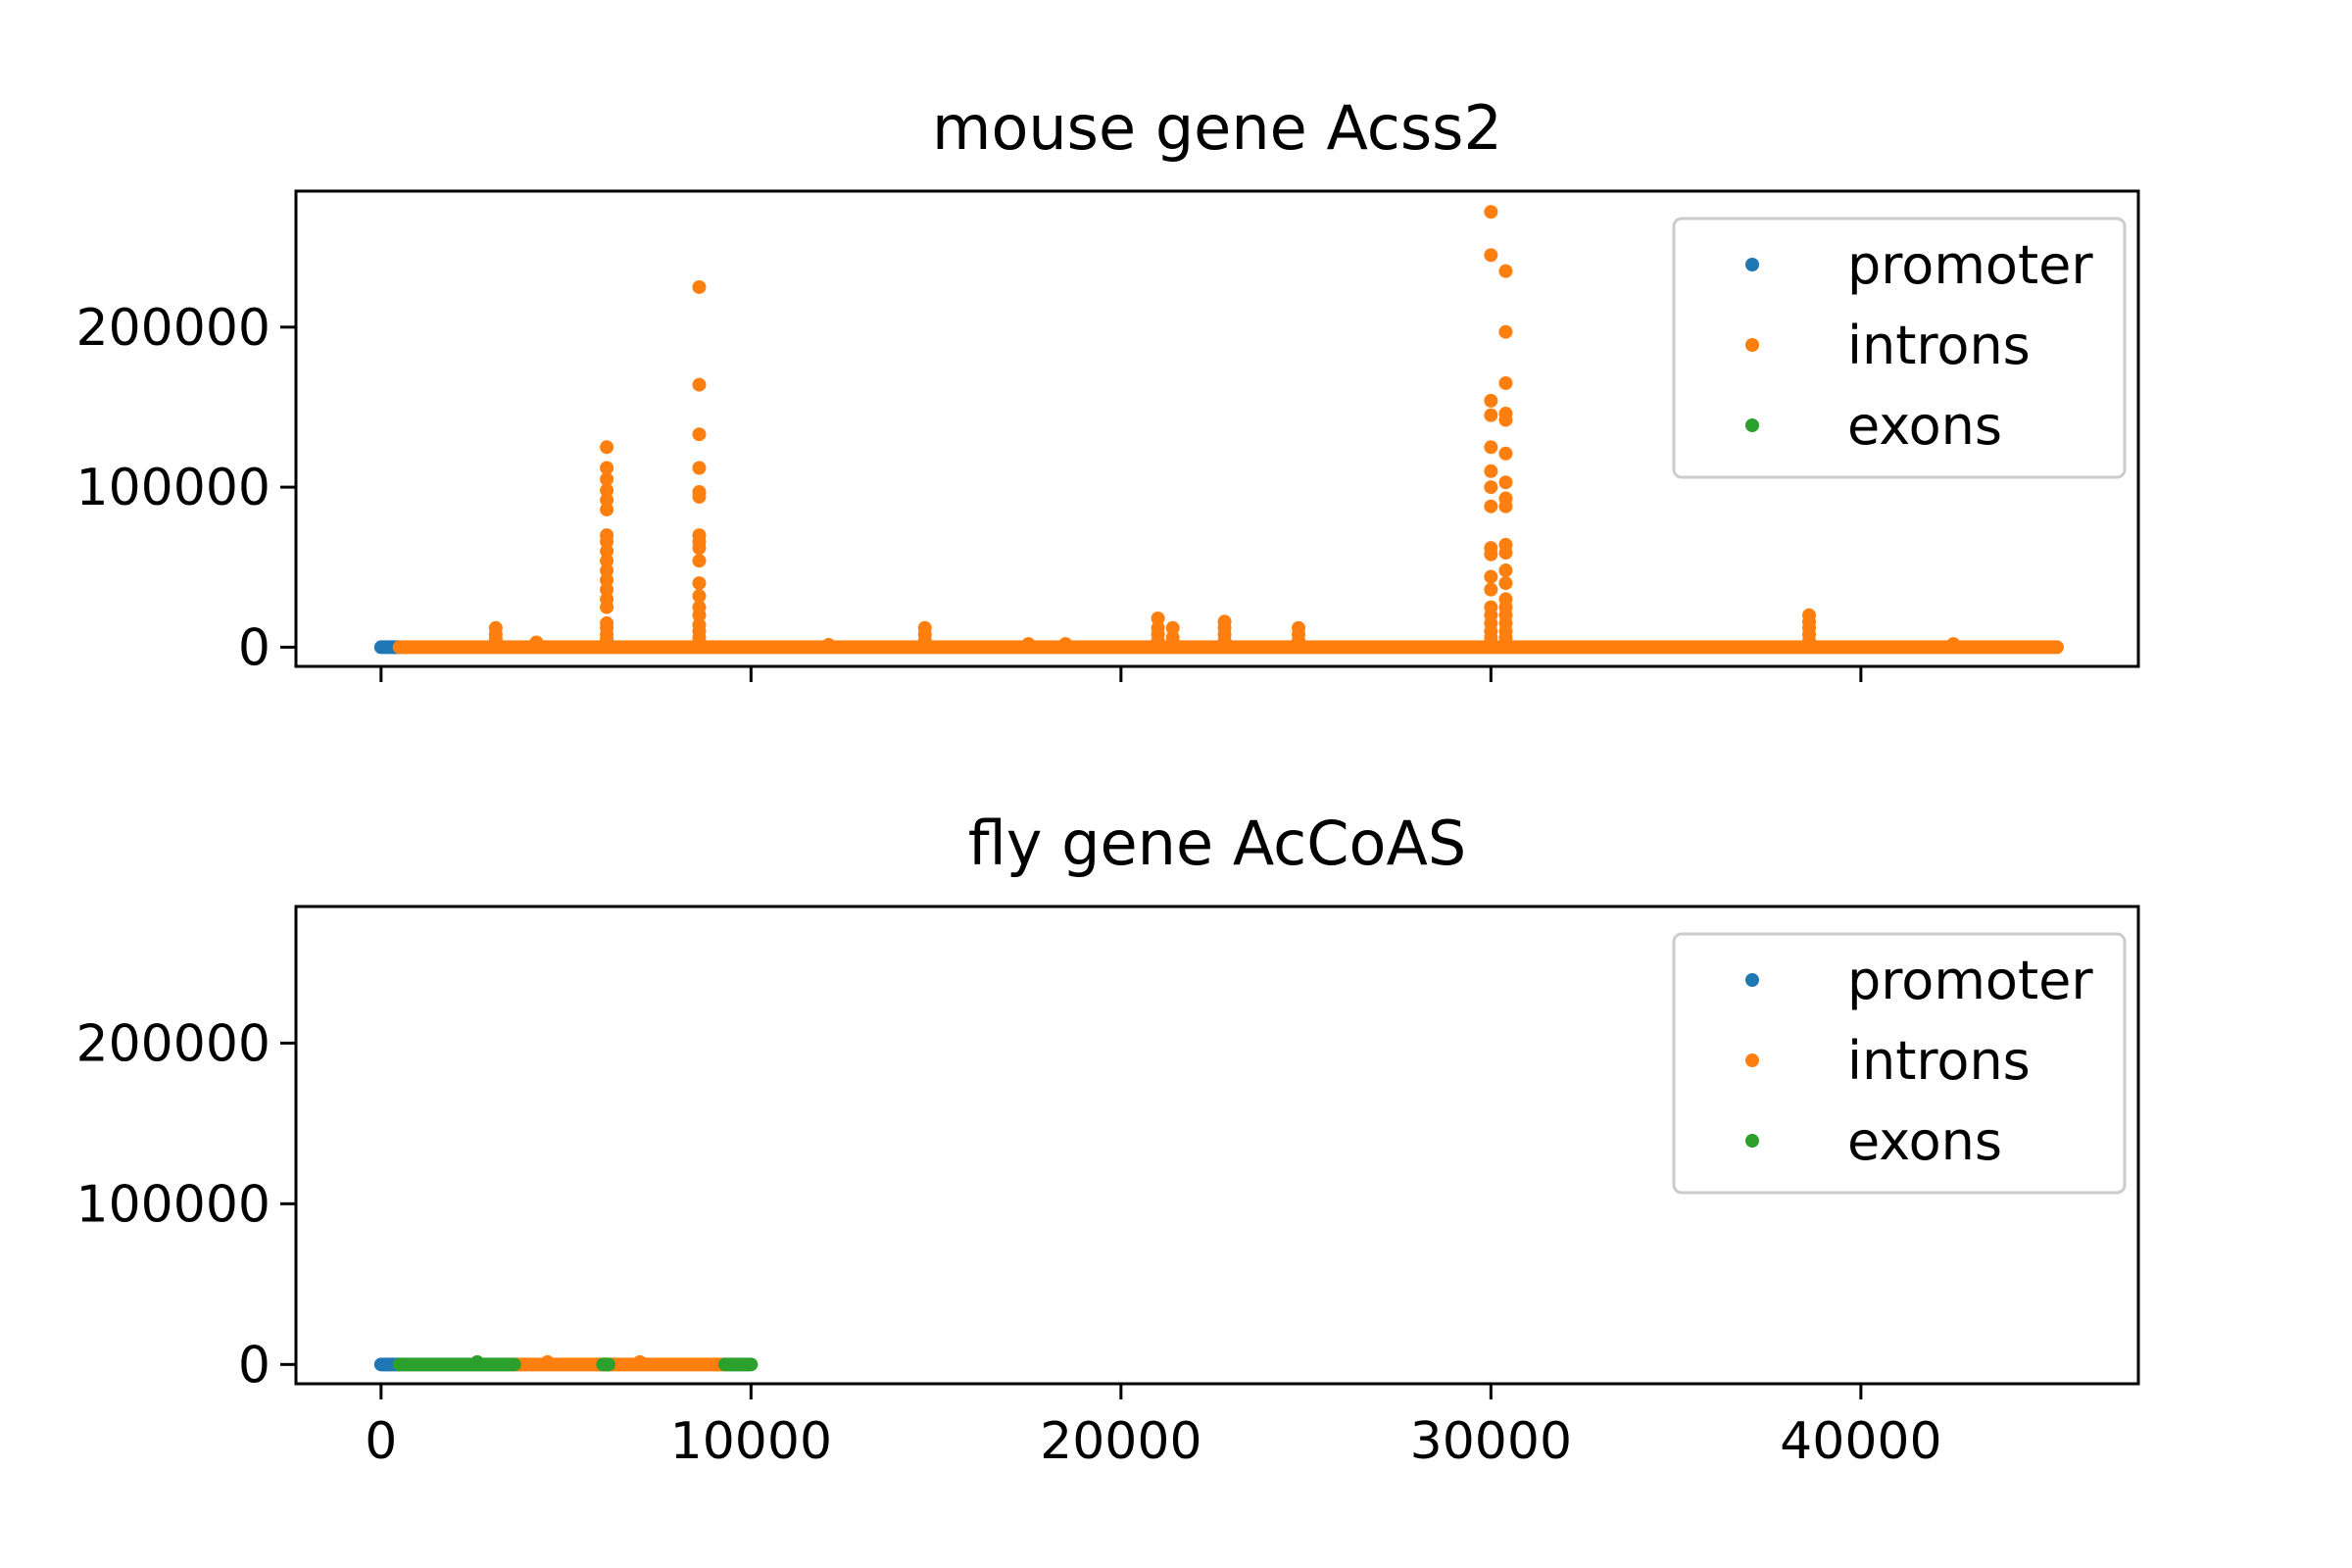  What do you see at coordinates (566, 1363) in the screenshot?
I see `data-marks` at bounding box center [566, 1363].